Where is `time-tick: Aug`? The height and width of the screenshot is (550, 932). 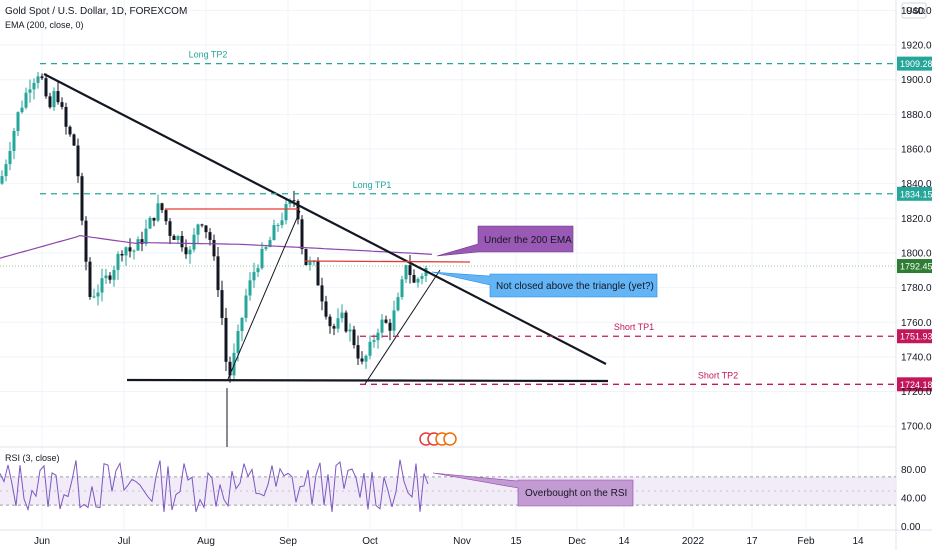 time-tick: Aug is located at coordinates (206, 541).